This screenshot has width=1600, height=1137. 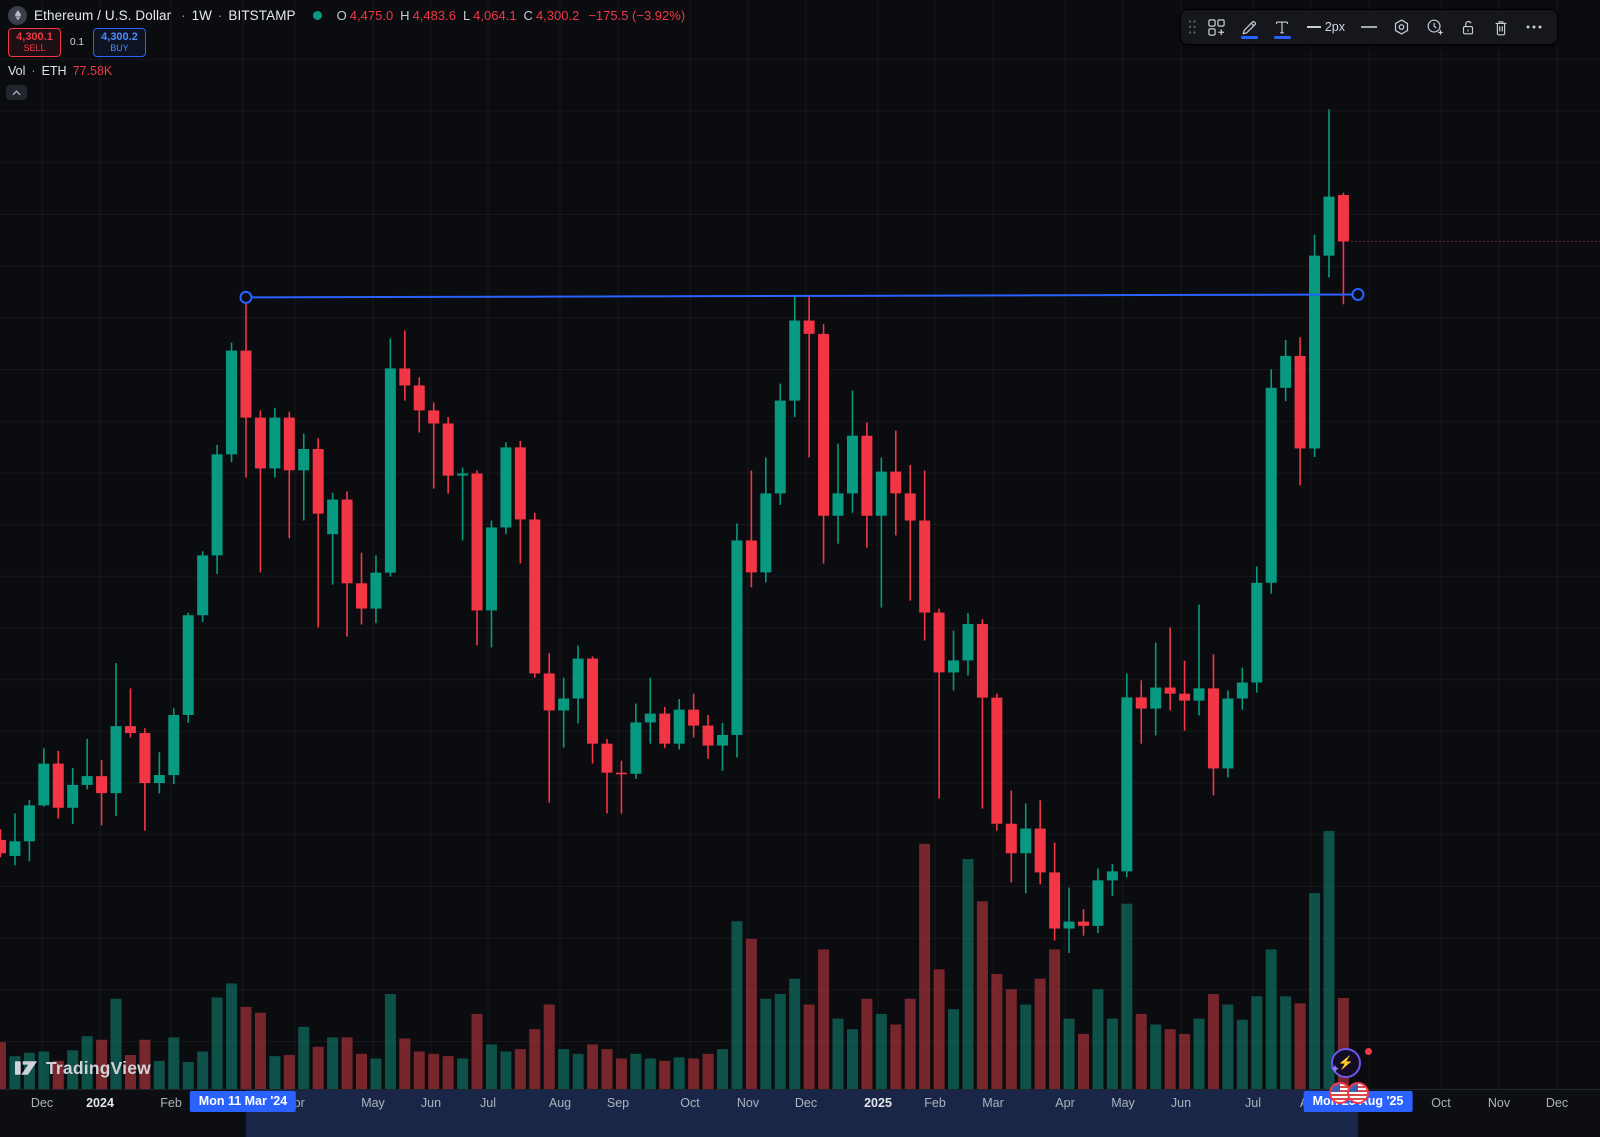 I want to click on tradingview-logo: TradingView, so click(x=82, y=1068).